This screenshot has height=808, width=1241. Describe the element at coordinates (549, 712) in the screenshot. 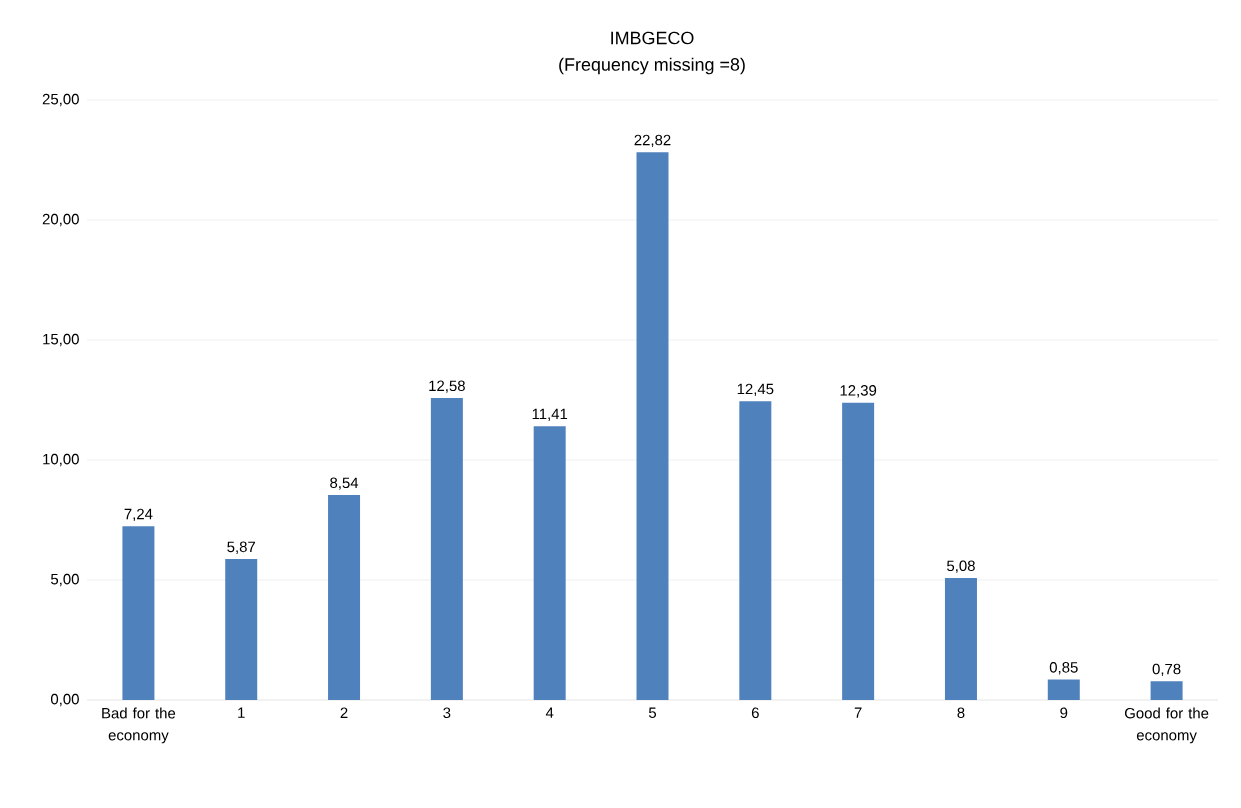

I see `x-tick-label: 4` at that location.